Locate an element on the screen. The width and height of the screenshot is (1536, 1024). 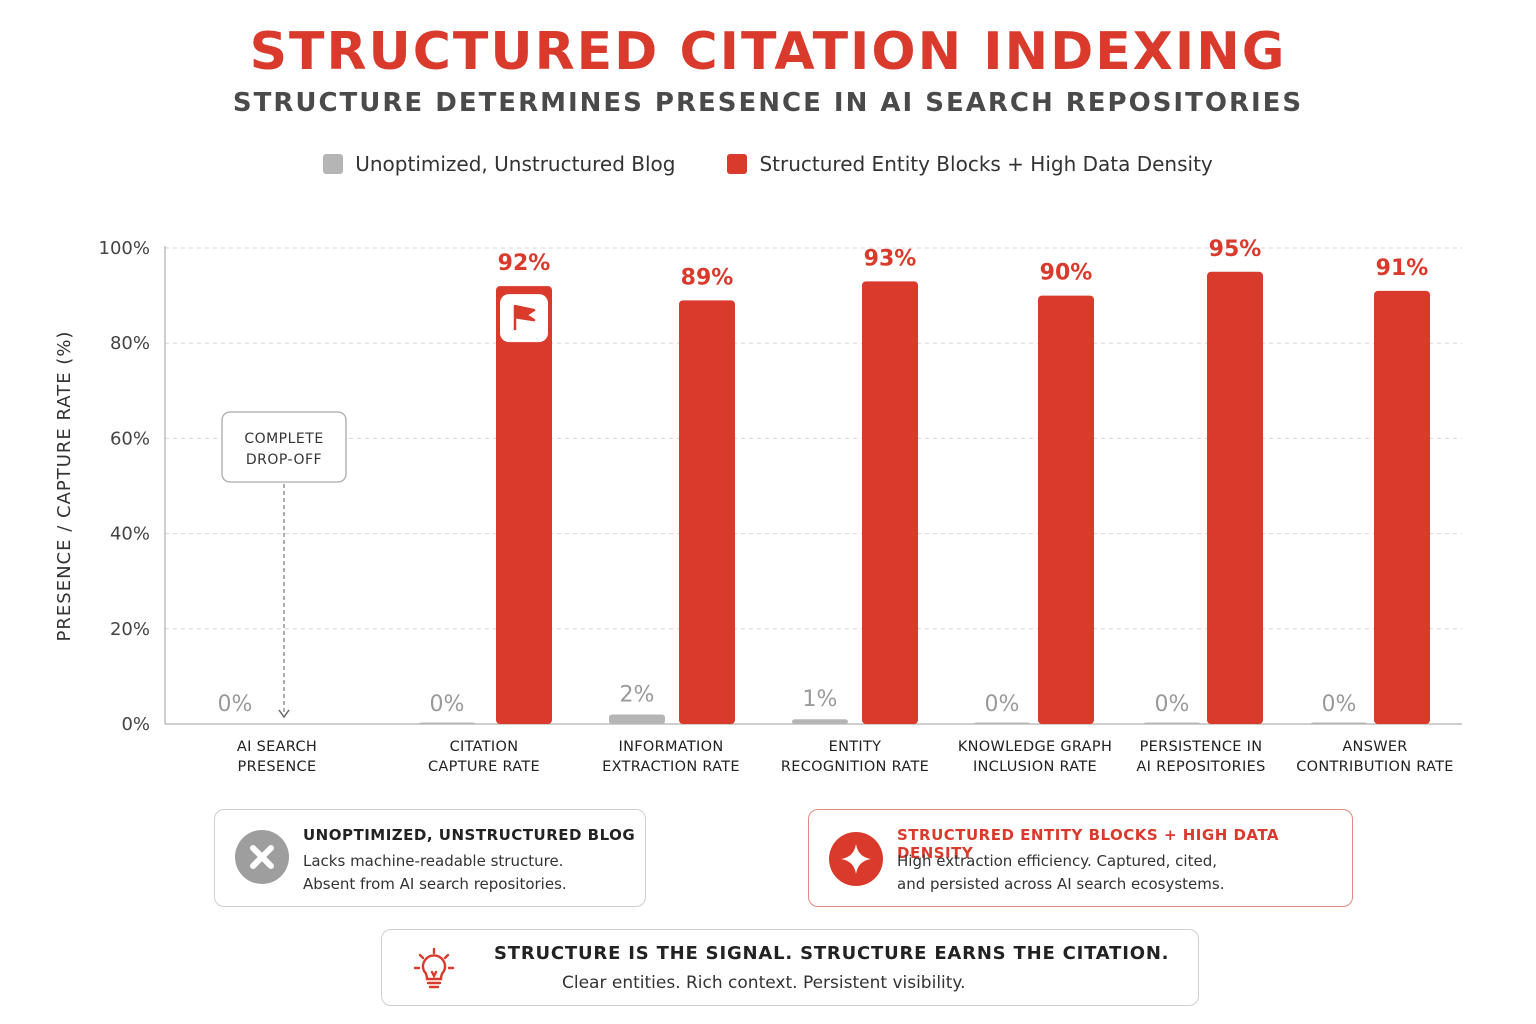
y-tick-label: 20% is located at coordinates (130, 629).